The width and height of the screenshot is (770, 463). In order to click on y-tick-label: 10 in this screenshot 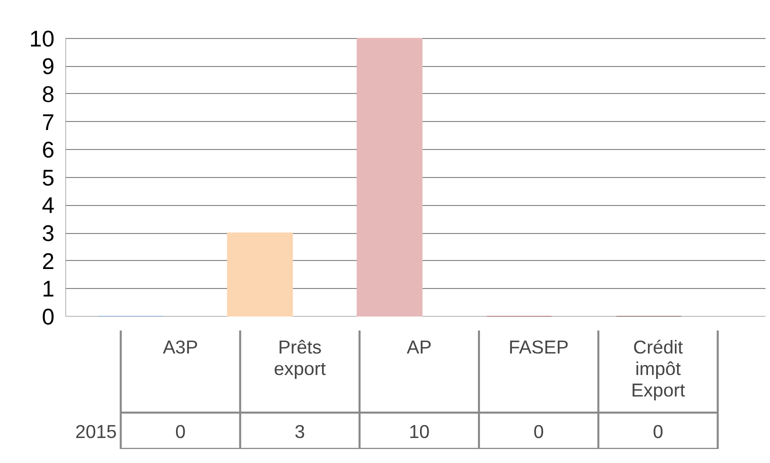, I will do `click(41, 38)`.